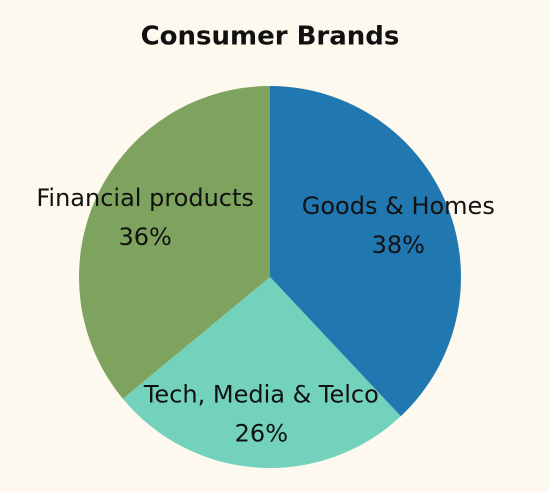 This screenshot has width=550, height=492. I want to click on slice-value-label: 36%, so click(144, 237).